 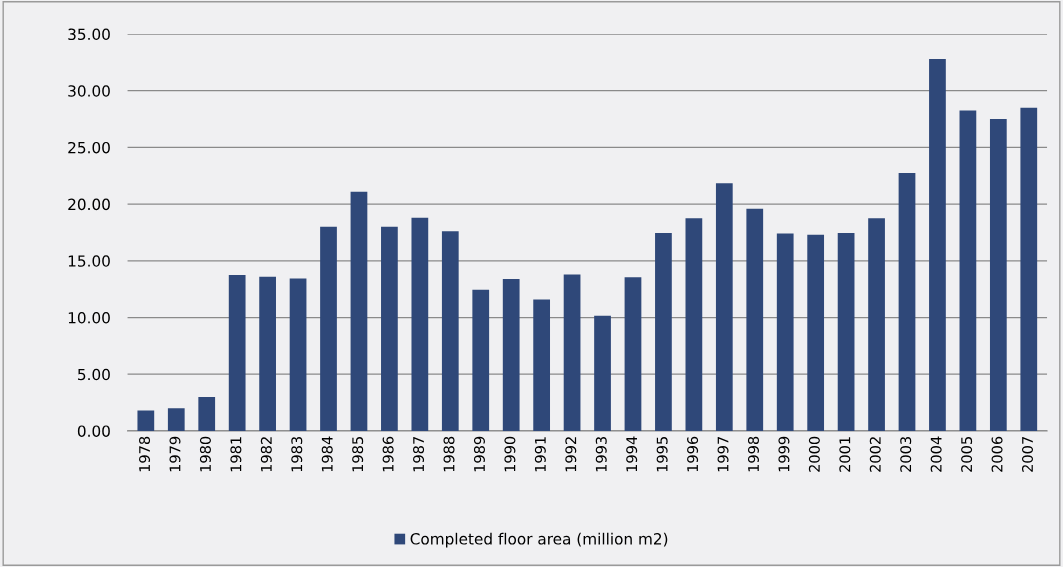 What do you see at coordinates (753, 454) in the screenshot?
I see `x-tick-label: 1998` at bounding box center [753, 454].